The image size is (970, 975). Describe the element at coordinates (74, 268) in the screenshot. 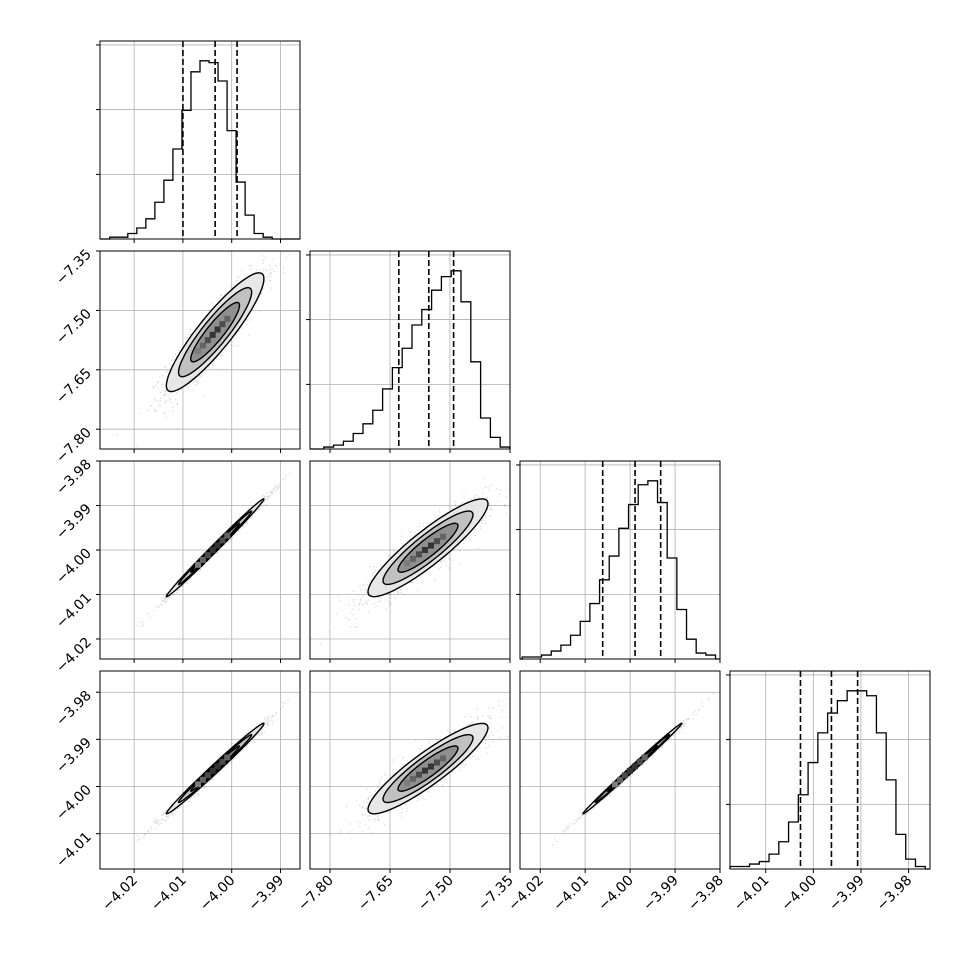

I see `y-tick-label: −7.35` at that location.